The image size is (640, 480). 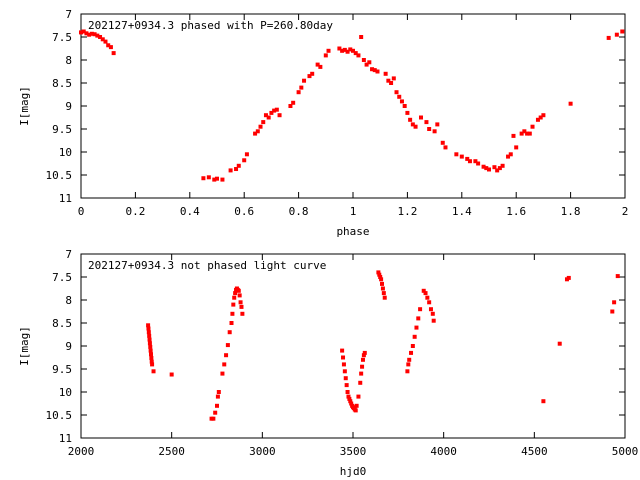 What do you see at coordinates (24, 106) in the screenshot?
I see `y-axis-label: I[mag]` at bounding box center [24, 106].